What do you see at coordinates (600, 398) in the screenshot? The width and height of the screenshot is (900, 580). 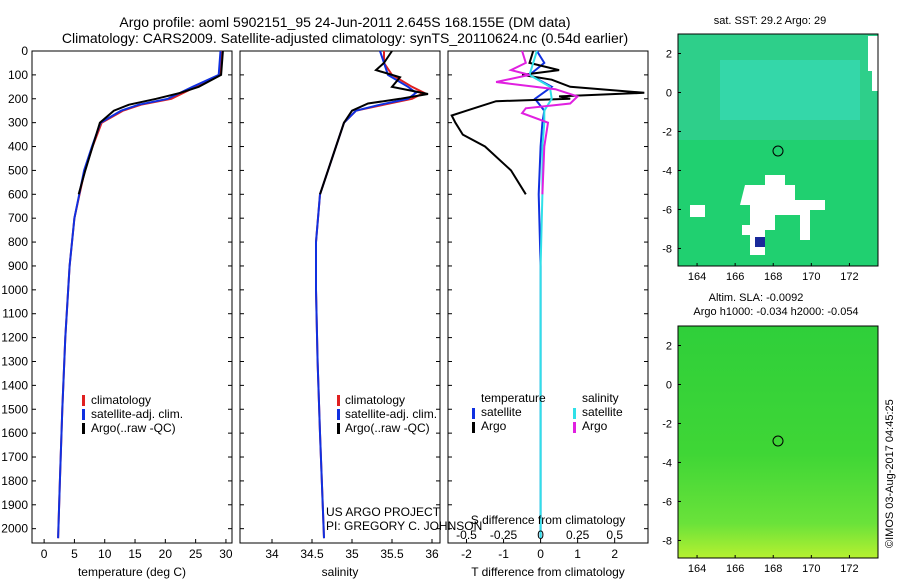 I see `legend-header-salinity: salinity` at bounding box center [600, 398].